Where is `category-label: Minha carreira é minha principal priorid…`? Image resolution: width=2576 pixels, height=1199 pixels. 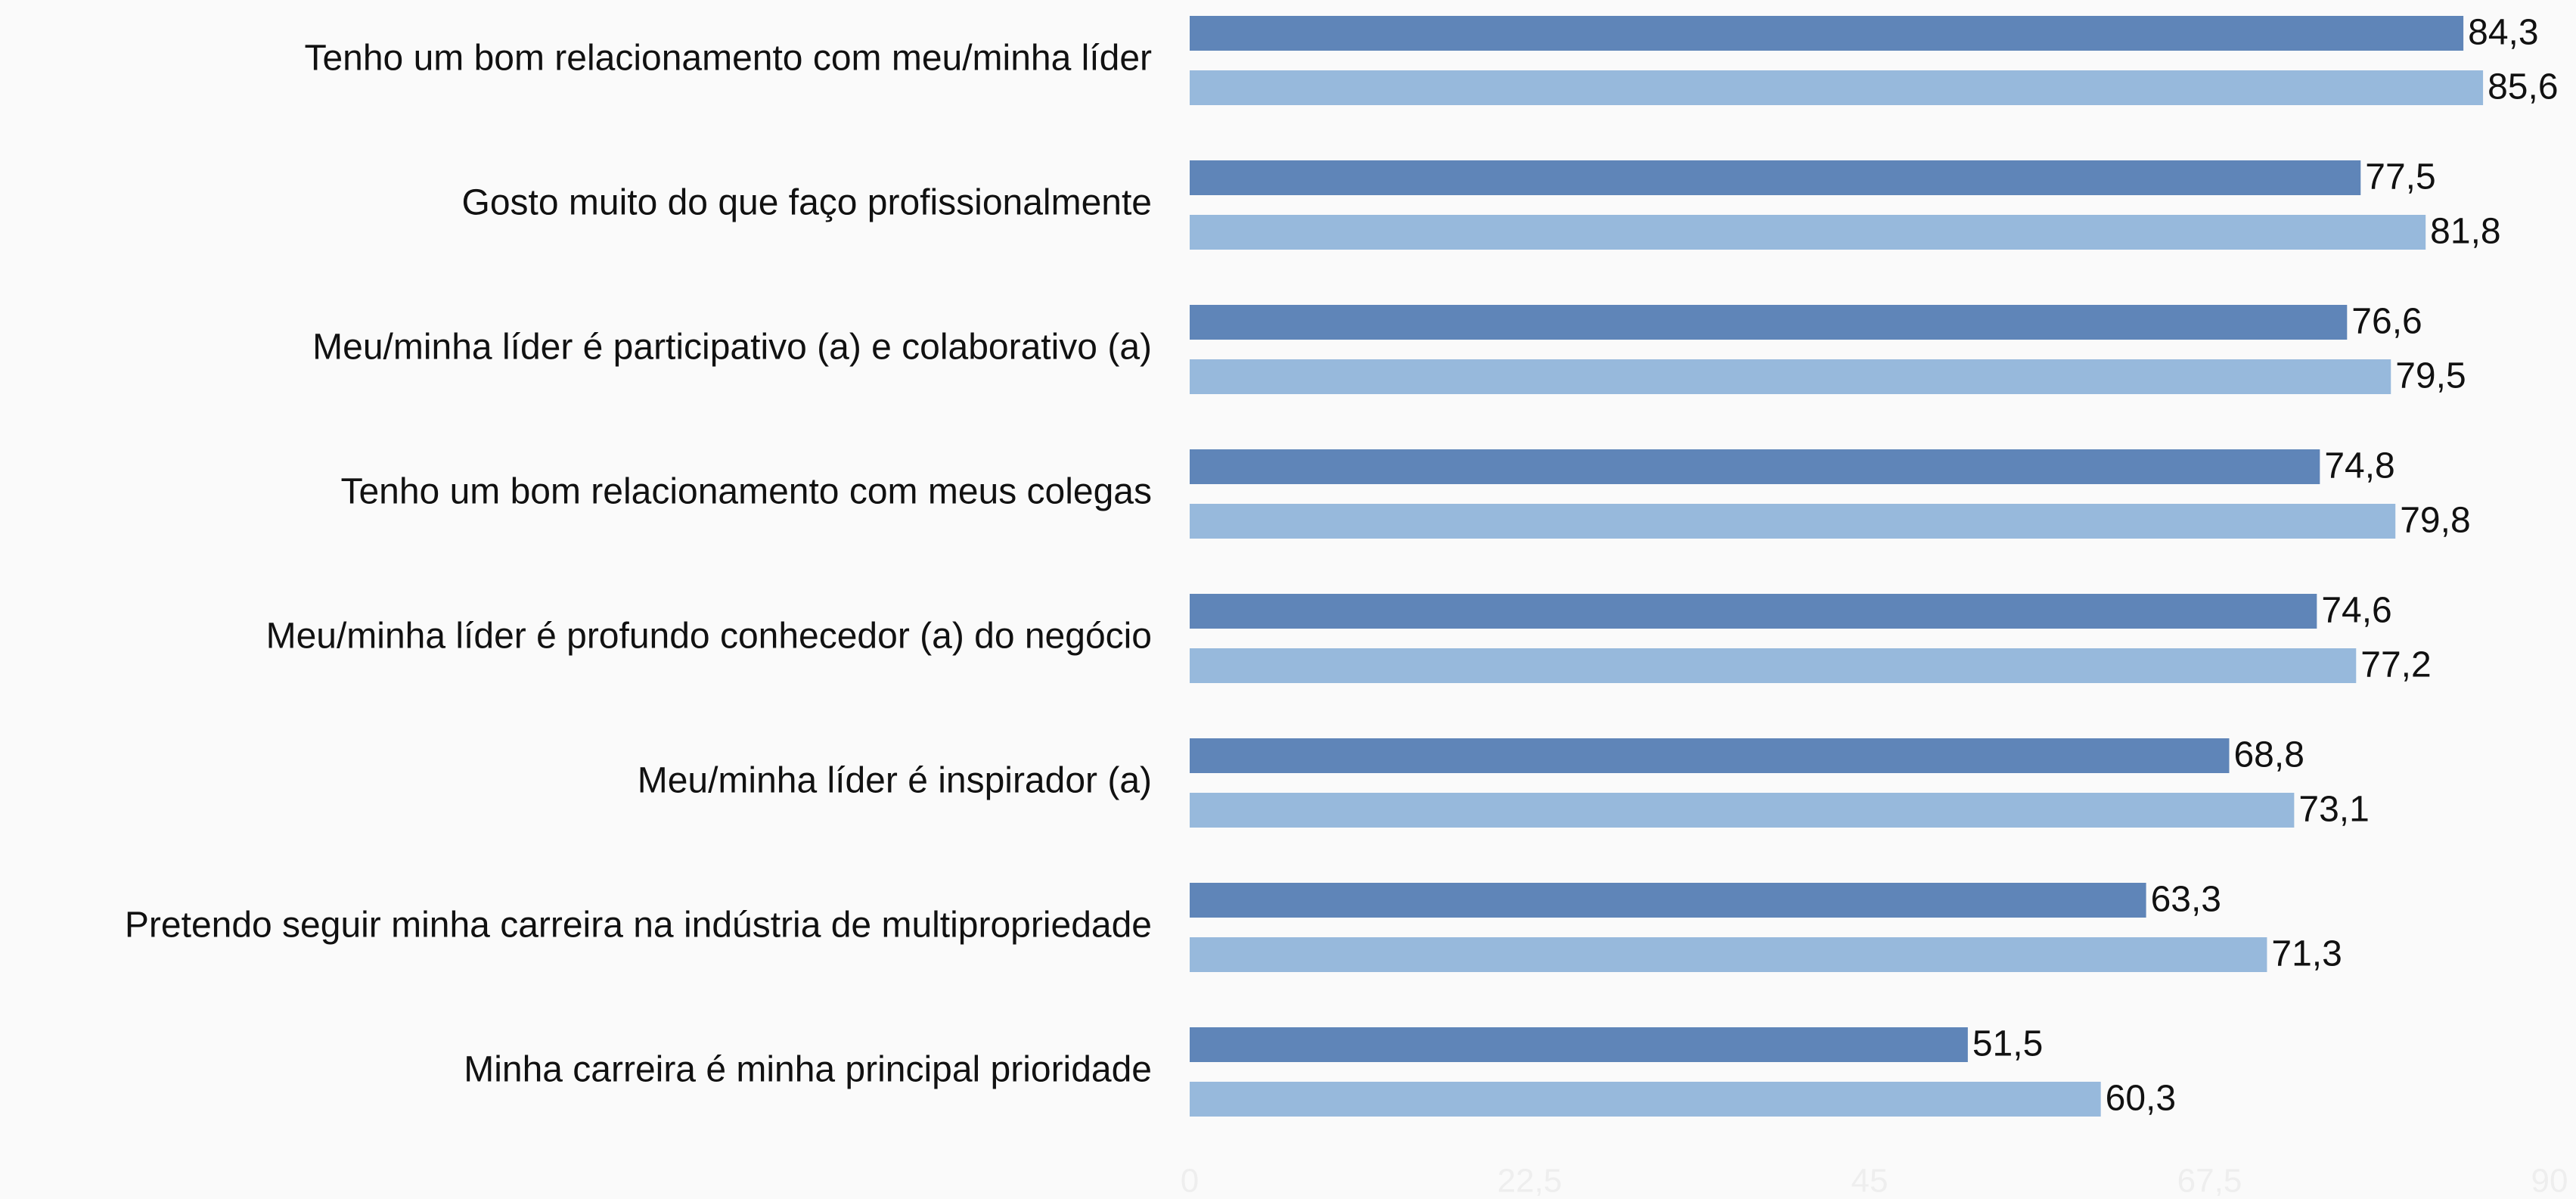
category-label: Minha carreira é minha principal priorid… is located at coordinates (808, 1070).